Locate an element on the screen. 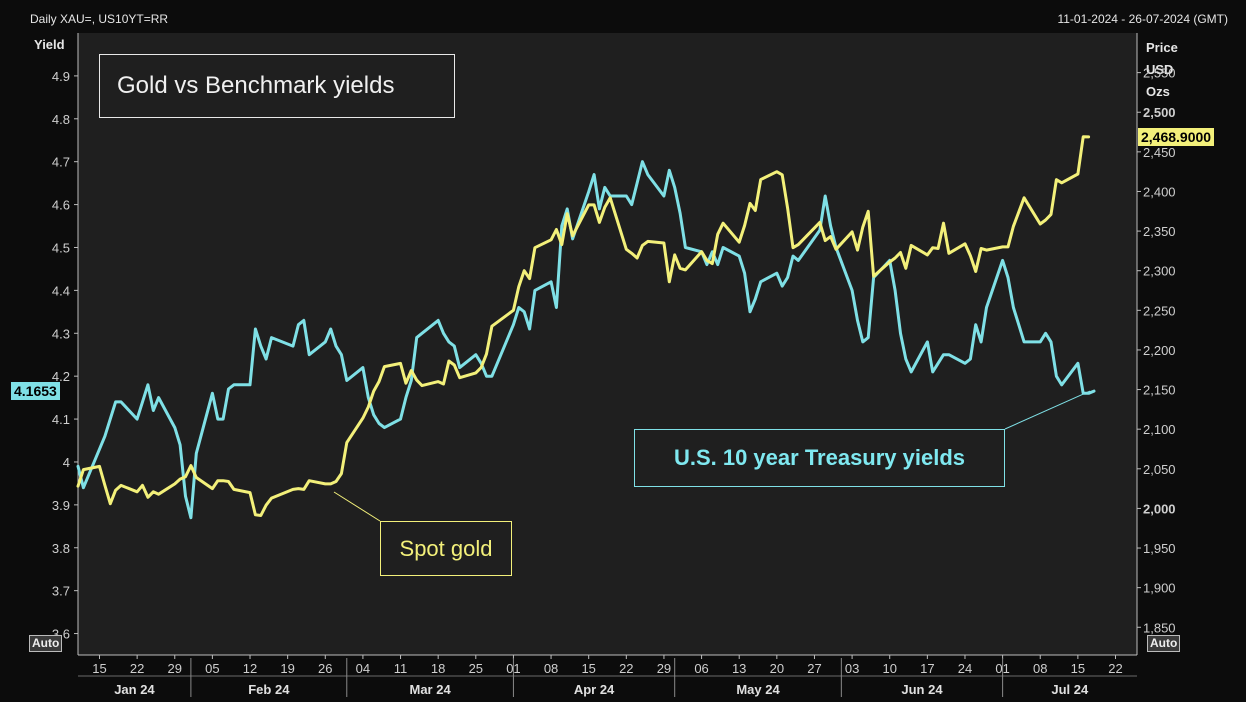 The image size is (1246, 702). x-tick-label: 10 is located at coordinates (889, 668).